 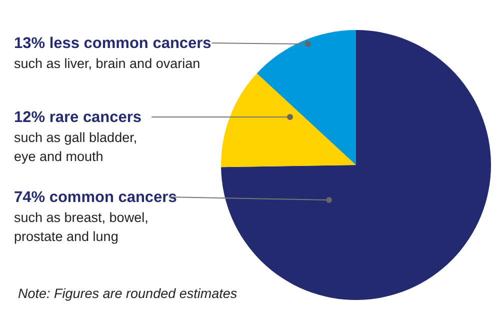 I want to click on text: such as liver, brain and ovarian, so click(x=107, y=63).